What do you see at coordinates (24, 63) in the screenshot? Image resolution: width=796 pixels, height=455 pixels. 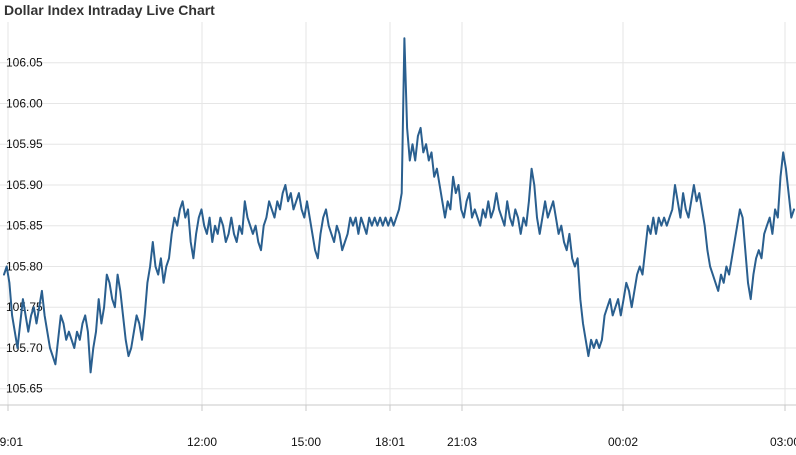 I see `y-tick-label: 106.05` at bounding box center [24, 63].